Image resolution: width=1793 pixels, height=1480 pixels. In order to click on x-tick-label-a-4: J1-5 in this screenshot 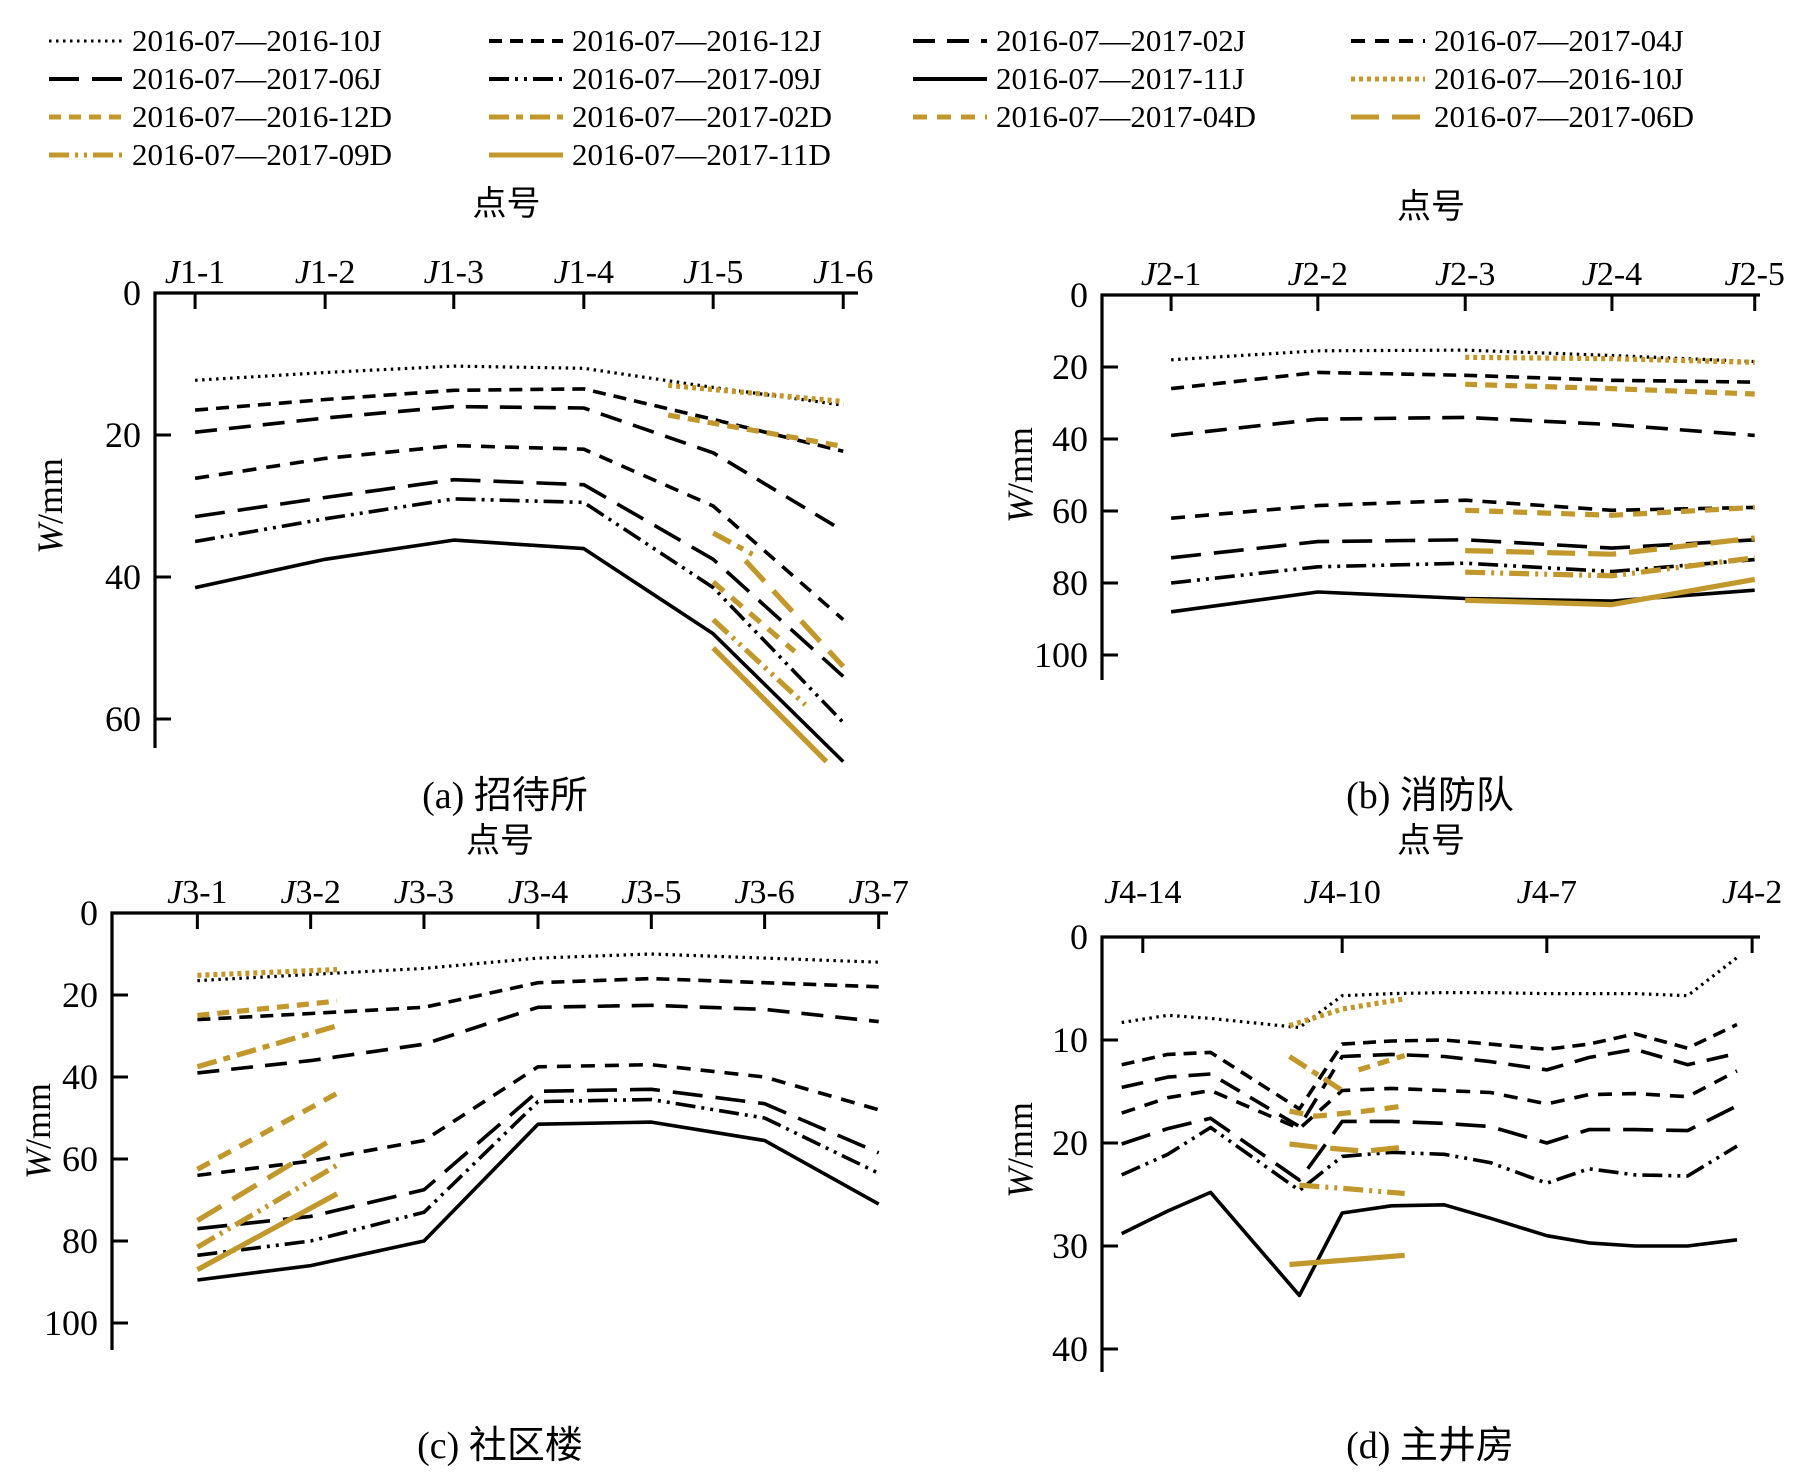, I will do `click(713, 272)`.